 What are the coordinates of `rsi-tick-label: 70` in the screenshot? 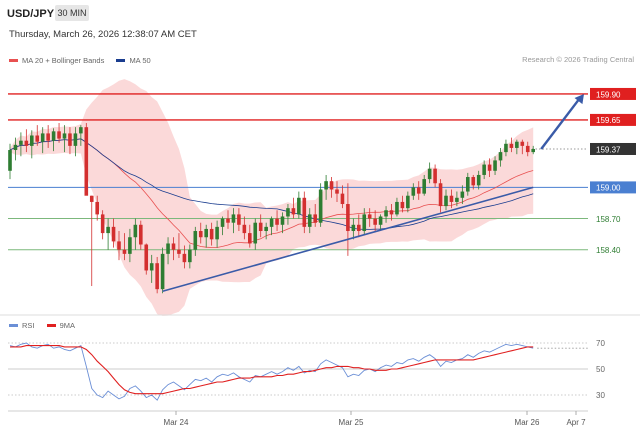 It's located at (600, 343).